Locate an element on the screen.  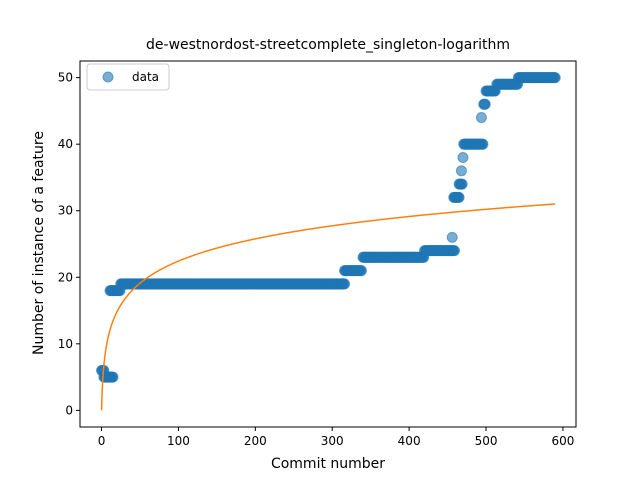
legend-marker-data is located at coordinates (108, 77).